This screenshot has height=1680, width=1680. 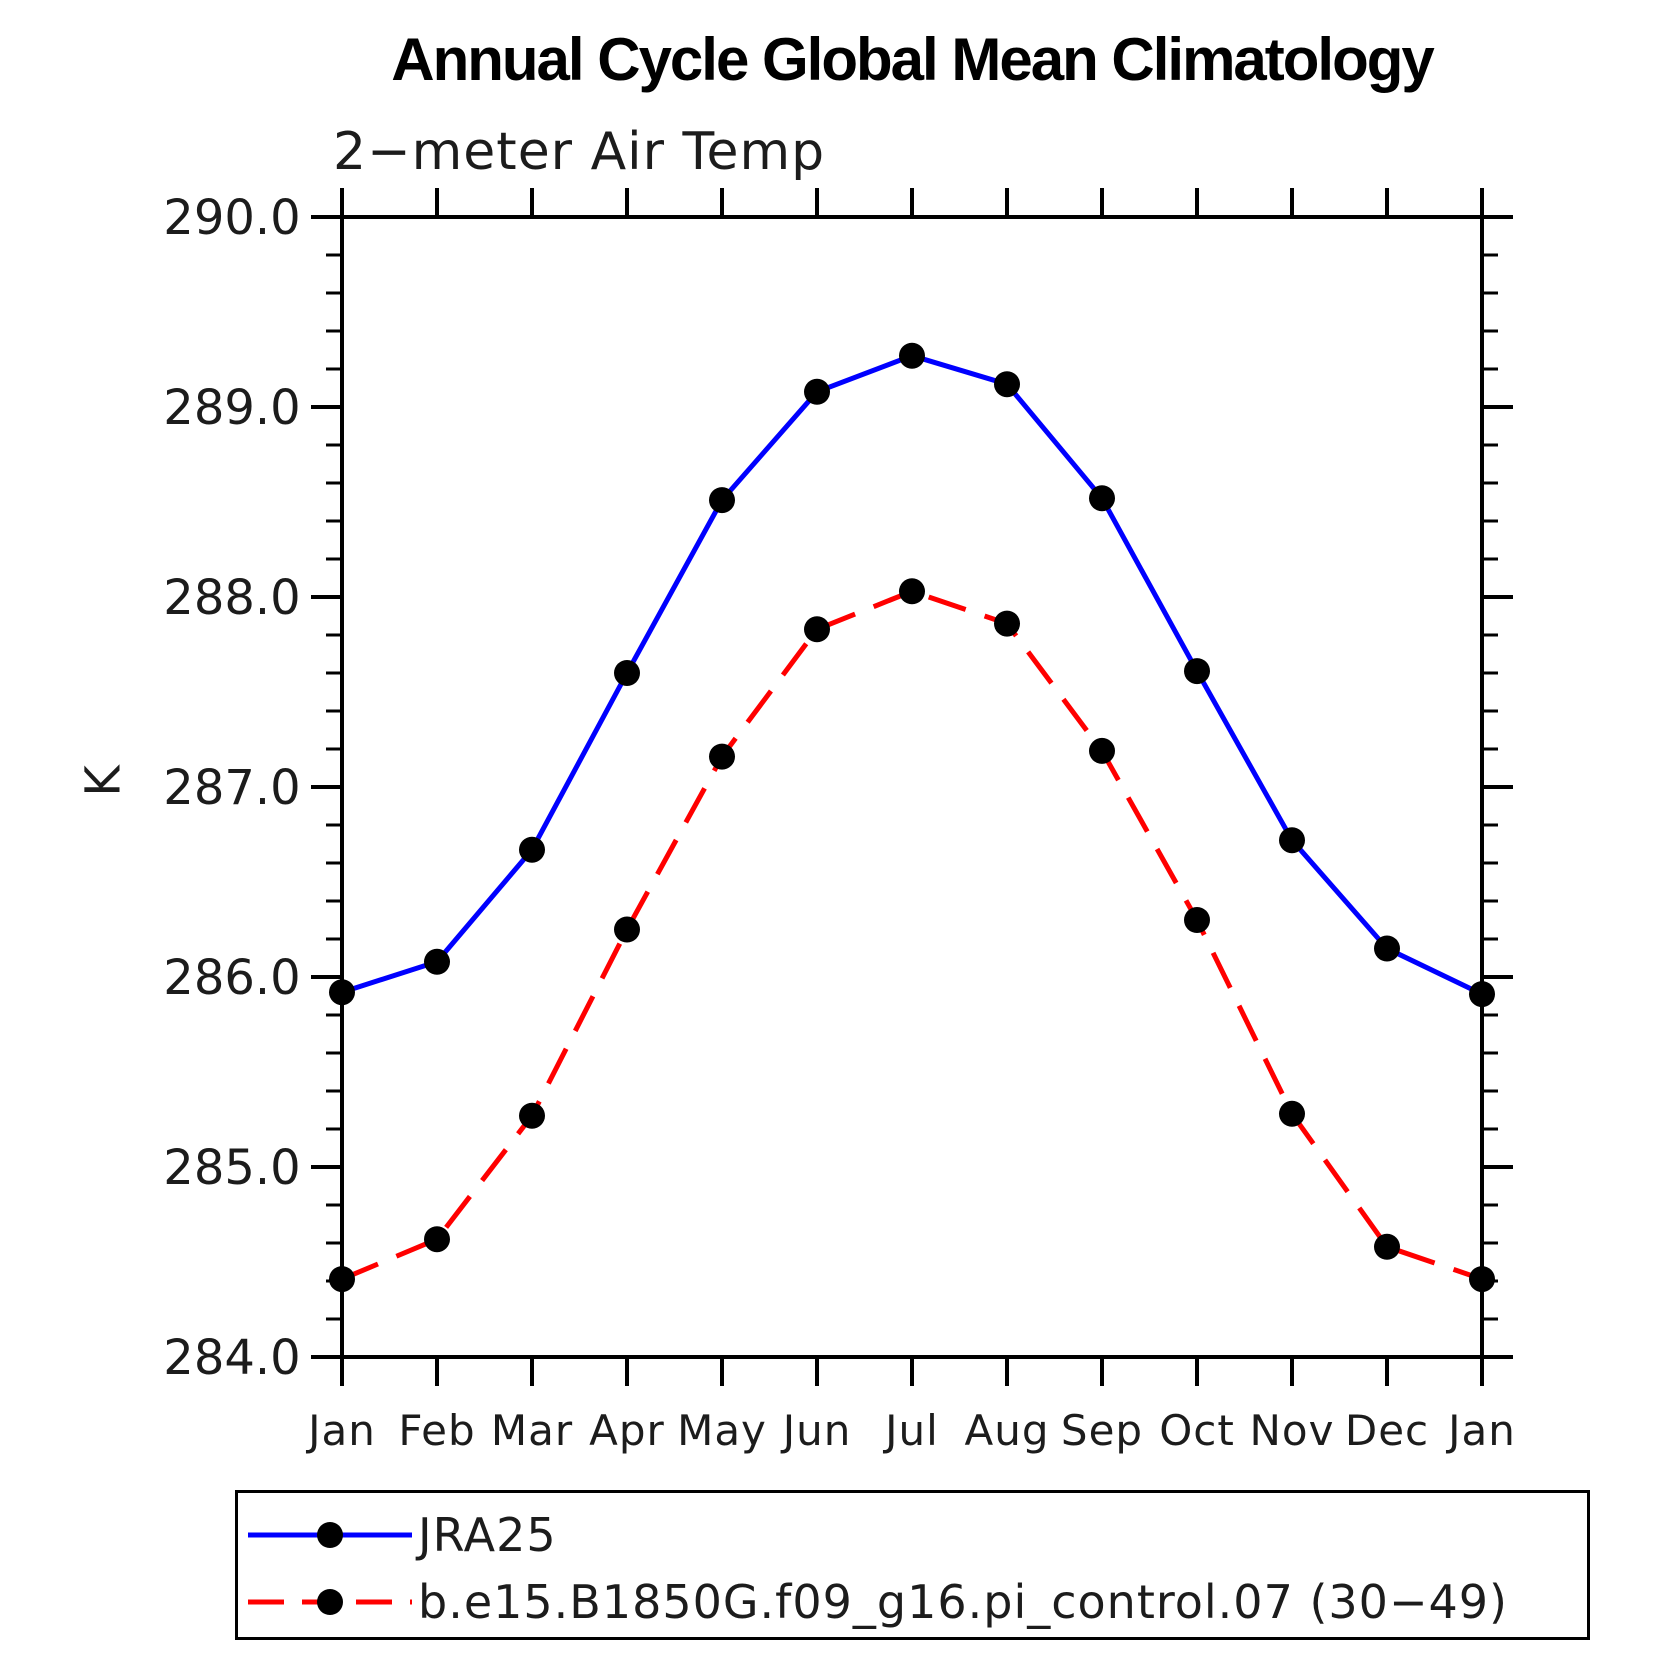 I want to click on x-tick-label: May, so click(x=722, y=1430).